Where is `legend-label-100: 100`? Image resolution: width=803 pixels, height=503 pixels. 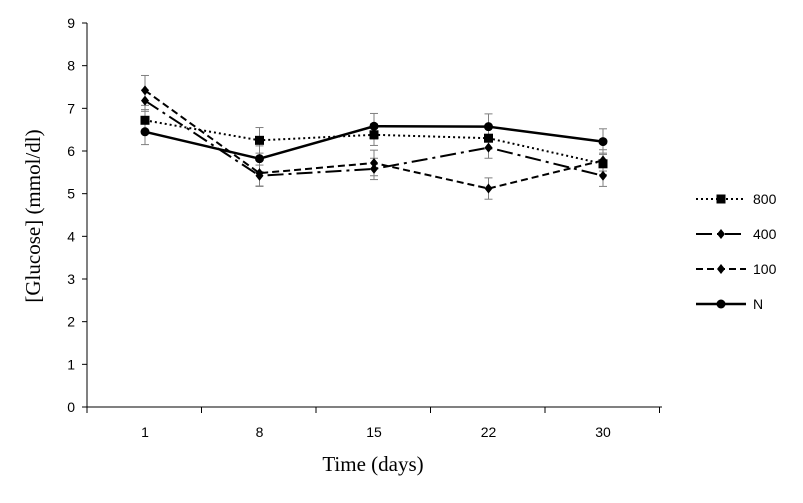 legend-label-100: 100 is located at coordinates (765, 269).